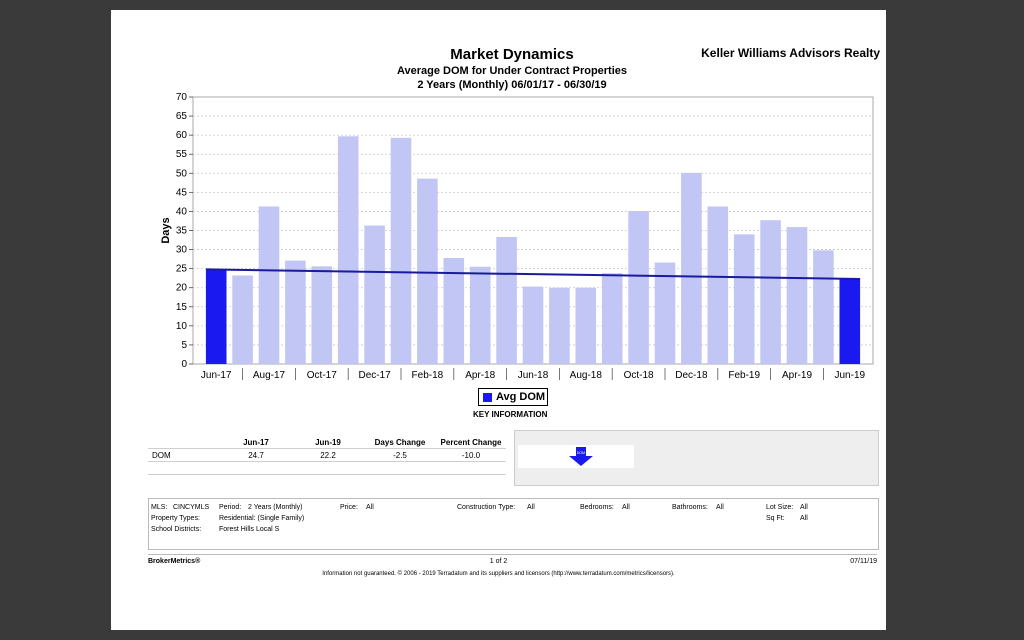 The width and height of the screenshot is (1024, 640). I want to click on footer-page-number: 1 of 2, so click(498, 561).